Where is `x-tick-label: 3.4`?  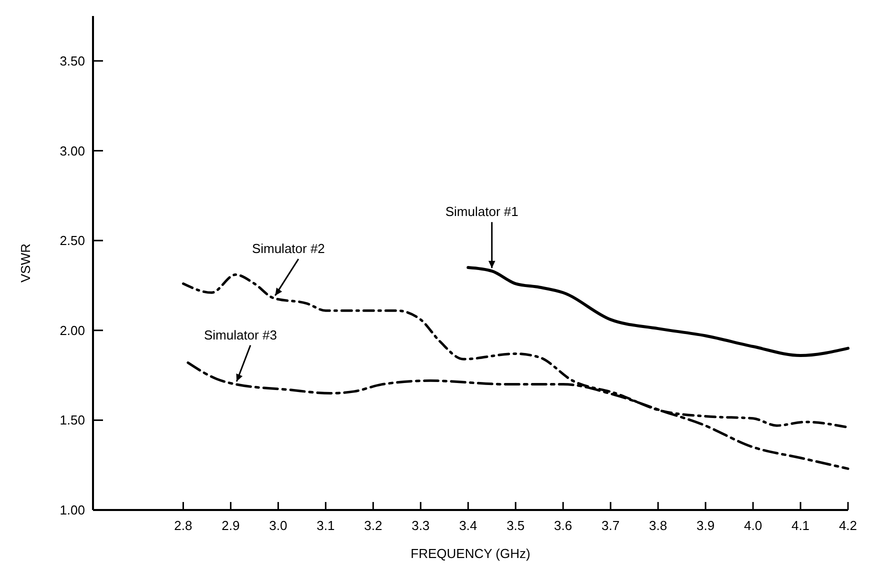
x-tick-label: 3.4 is located at coordinates (468, 525).